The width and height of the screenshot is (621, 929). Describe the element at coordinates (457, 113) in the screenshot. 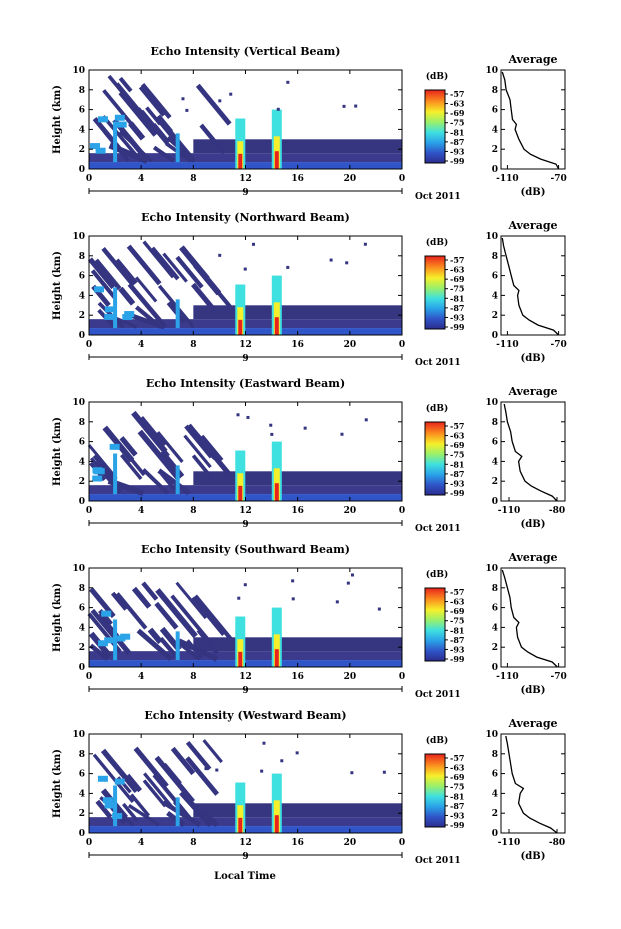

I see `colorbar-tick-label: -69` at that location.